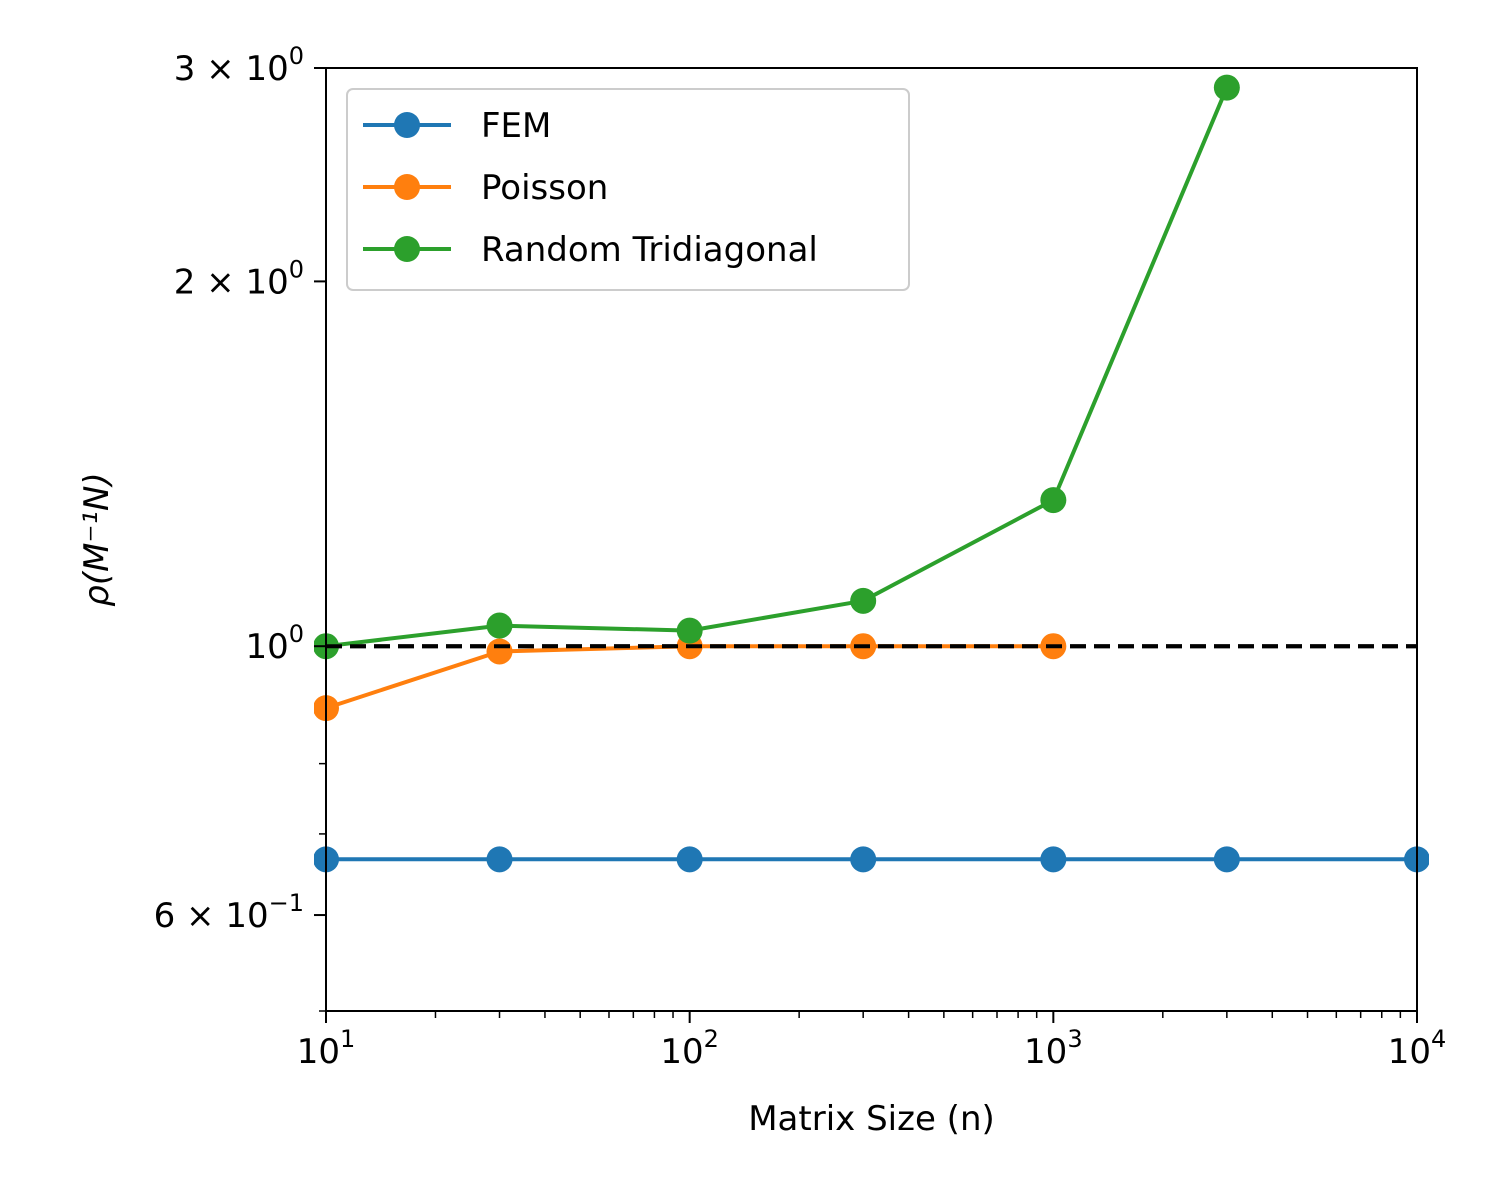 This screenshot has height=1200, width=1500. Describe the element at coordinates (457, 126) in the screenshot. I see `legend-item: FEM` at that location.